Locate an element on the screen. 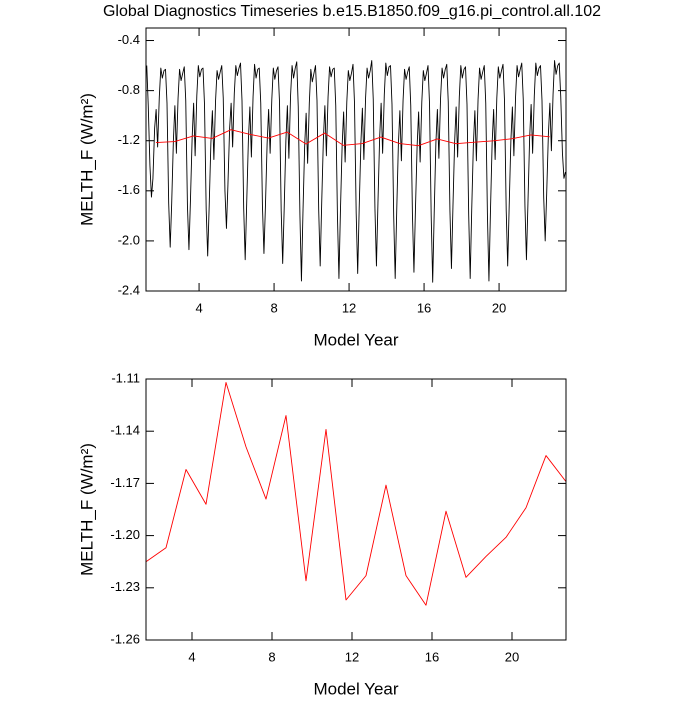 This screenshot has height=705, width=700. y-tick-label: -1.11 is located at coordinates (125, 377).